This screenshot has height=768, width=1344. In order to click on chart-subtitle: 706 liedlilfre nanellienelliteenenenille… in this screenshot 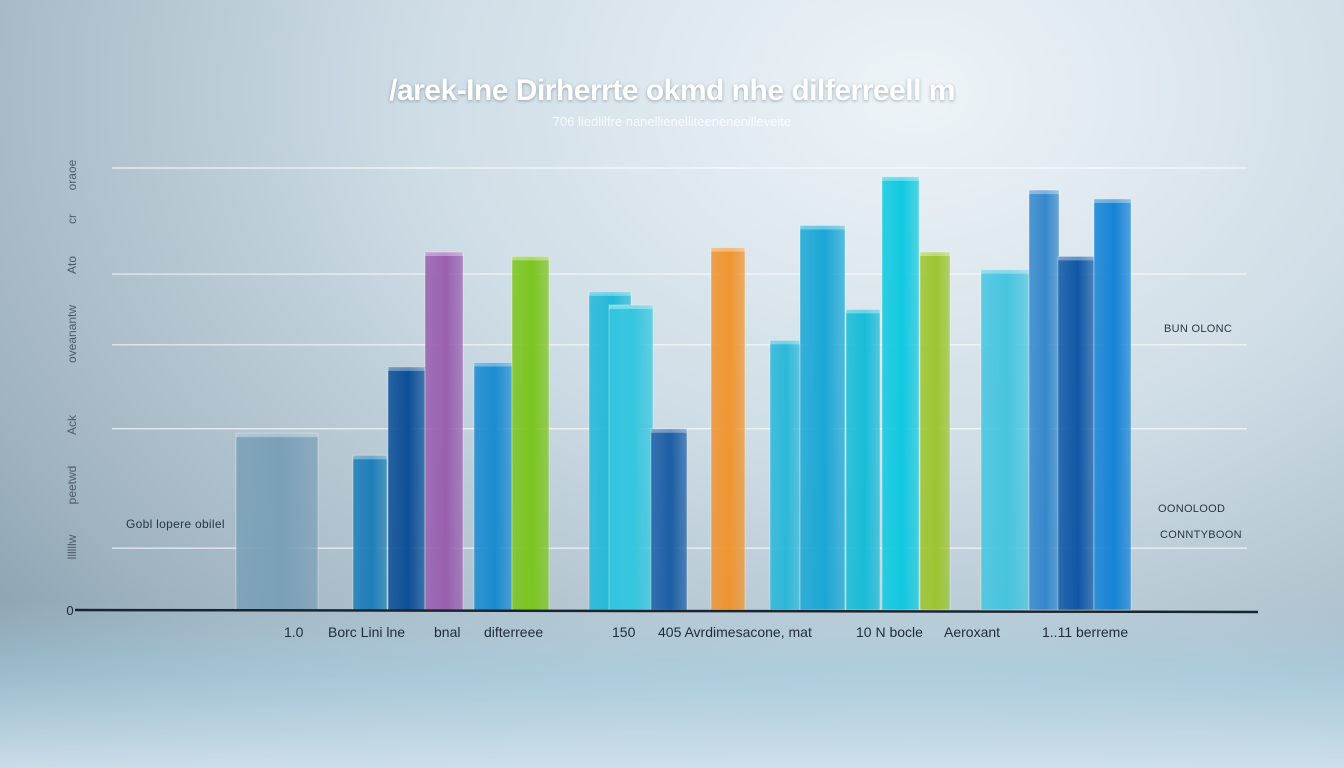, I will do `click(672, 121)`.